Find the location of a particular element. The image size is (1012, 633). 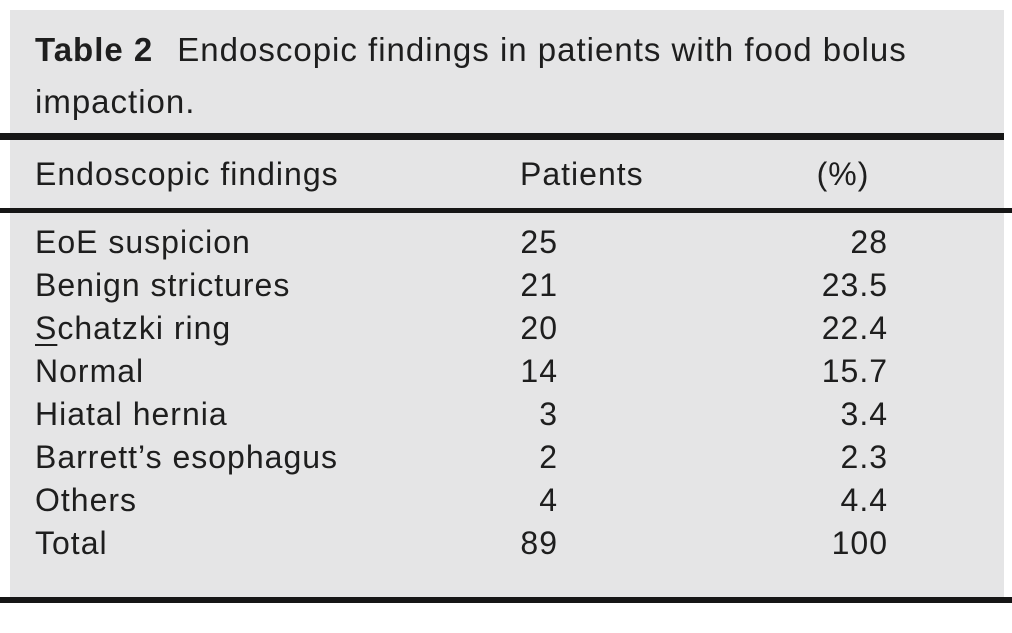

table-number: Table 2 is located at coordinates (94, 49).